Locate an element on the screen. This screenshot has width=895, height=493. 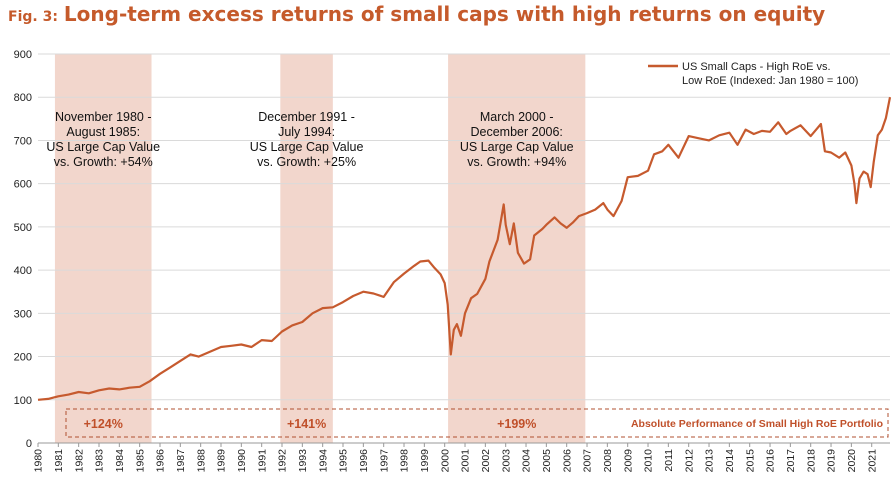
y-tick-label: 300 is located at coordinates (23, 314).